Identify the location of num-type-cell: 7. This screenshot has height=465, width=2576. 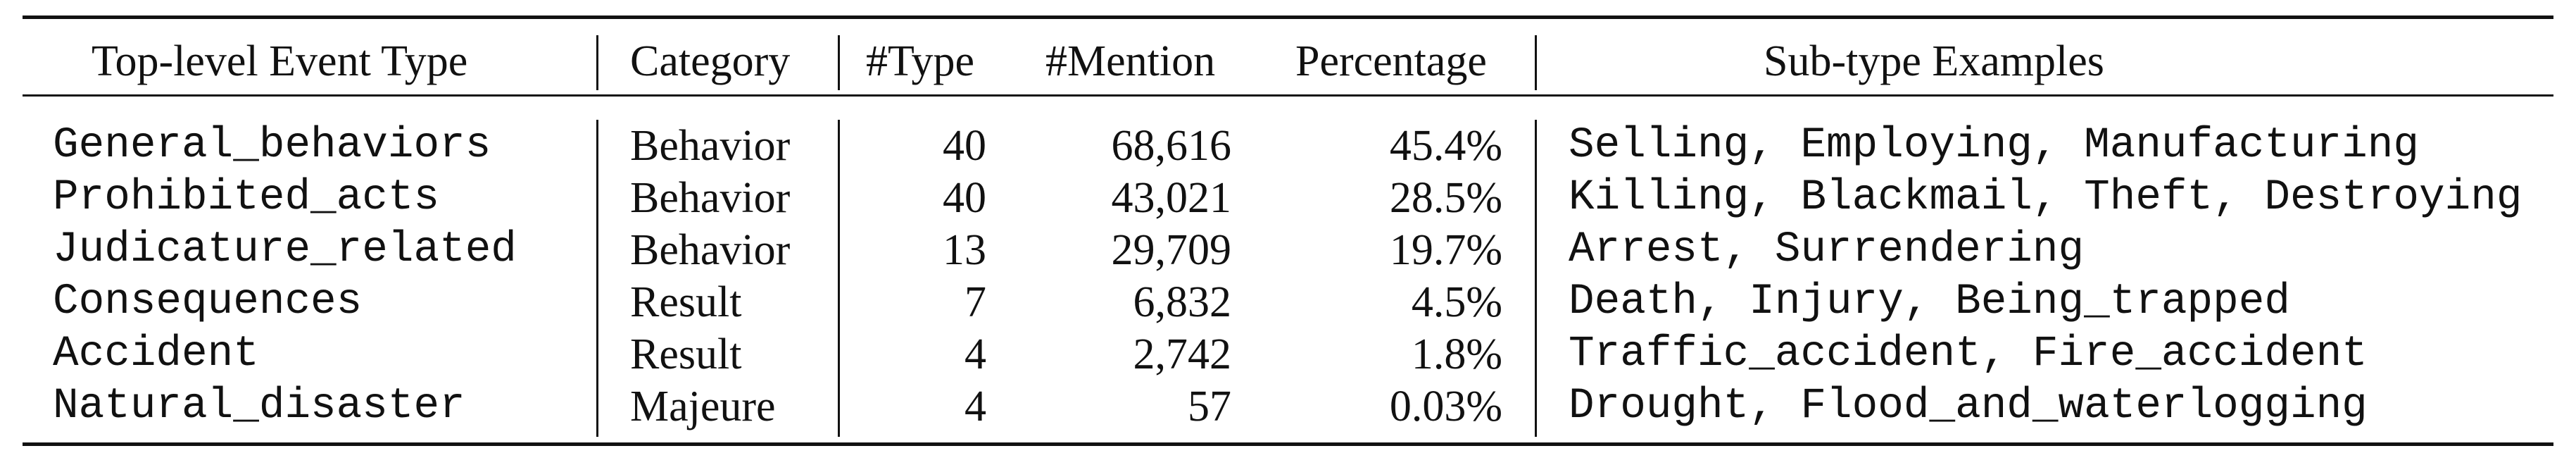
(975, 302).